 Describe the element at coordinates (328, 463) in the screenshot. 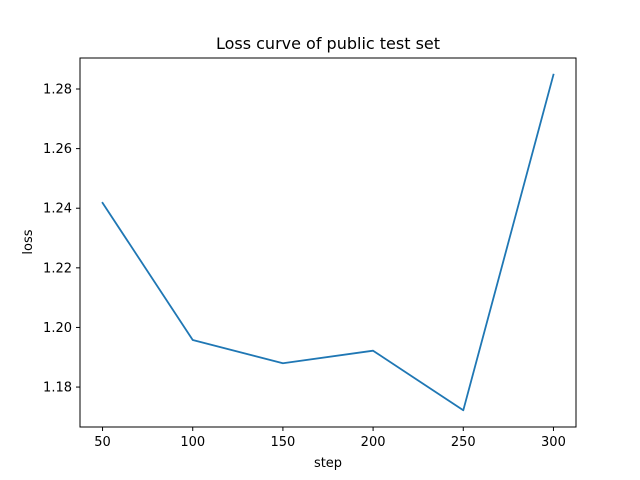

I see `x-axis-label: step` at that location.